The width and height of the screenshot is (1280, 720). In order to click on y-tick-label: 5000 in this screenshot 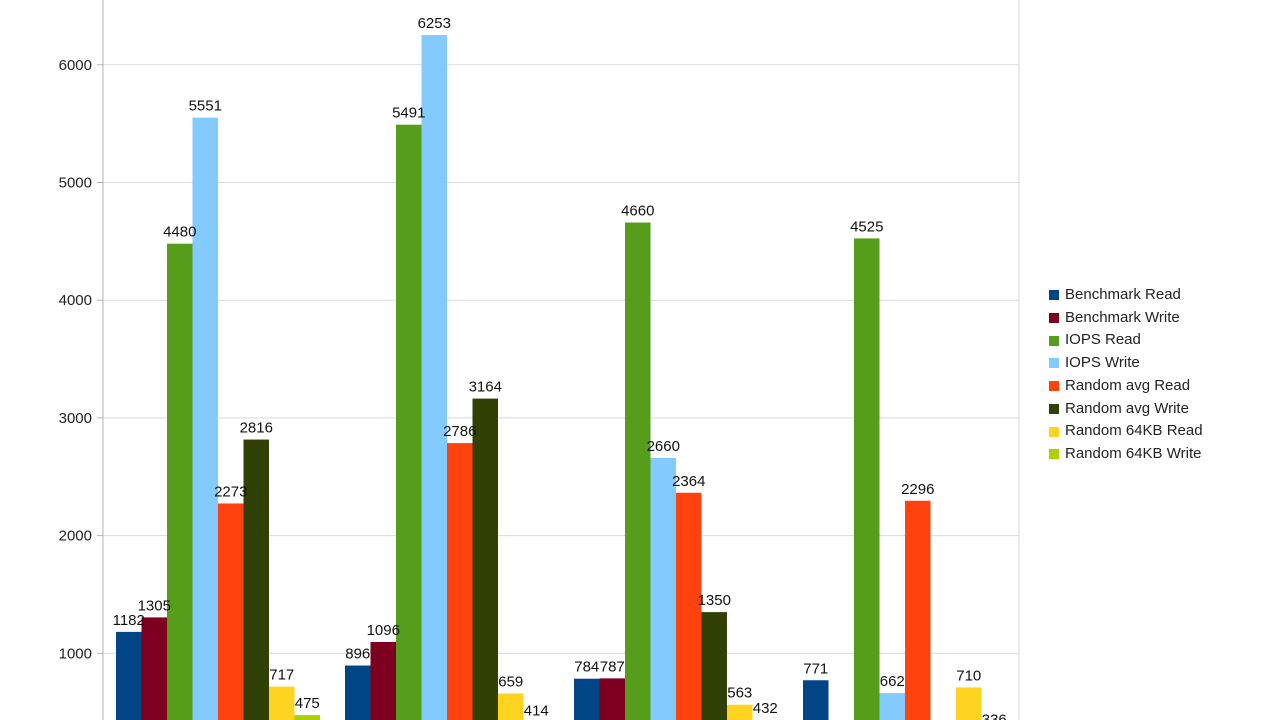, I will do `click(75, 183)`.